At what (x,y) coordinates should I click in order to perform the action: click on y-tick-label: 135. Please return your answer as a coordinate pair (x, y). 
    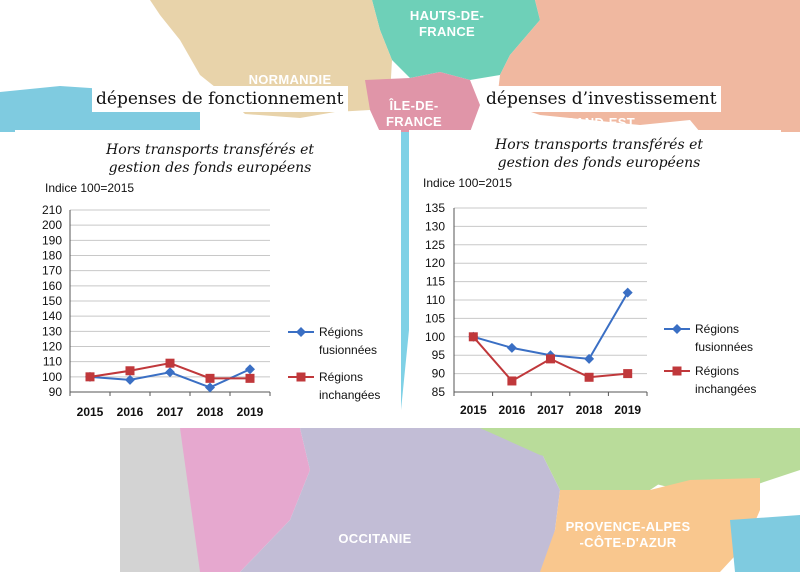
    Looking at the image, I should click on (435, 208).